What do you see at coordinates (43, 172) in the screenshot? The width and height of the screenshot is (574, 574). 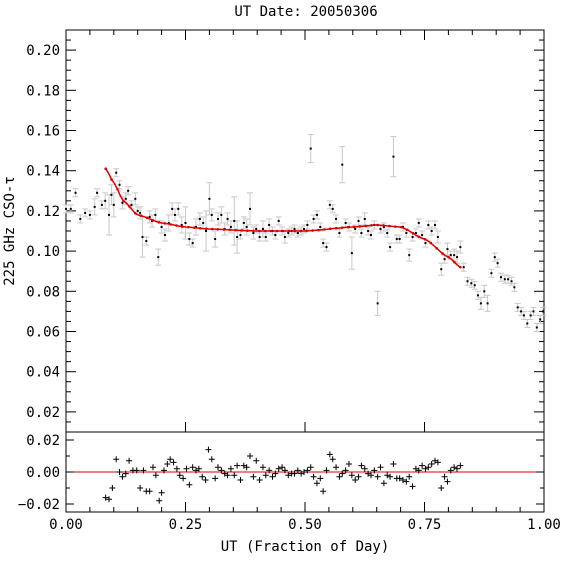 I see `main-y-tick-label: 0.14` at bounding box center [43, 172].